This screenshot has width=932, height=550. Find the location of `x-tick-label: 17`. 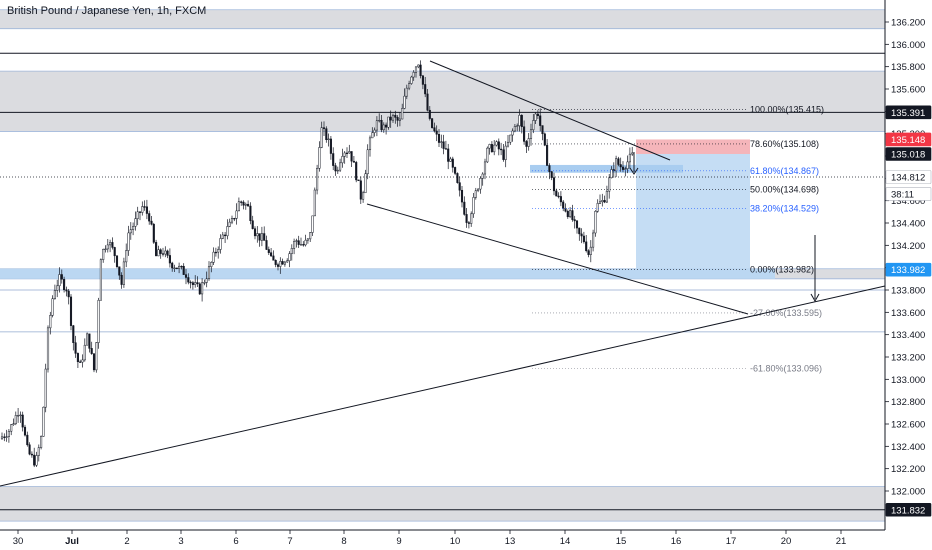

x-tick-label: 17 is located at coordinates (731, 541).